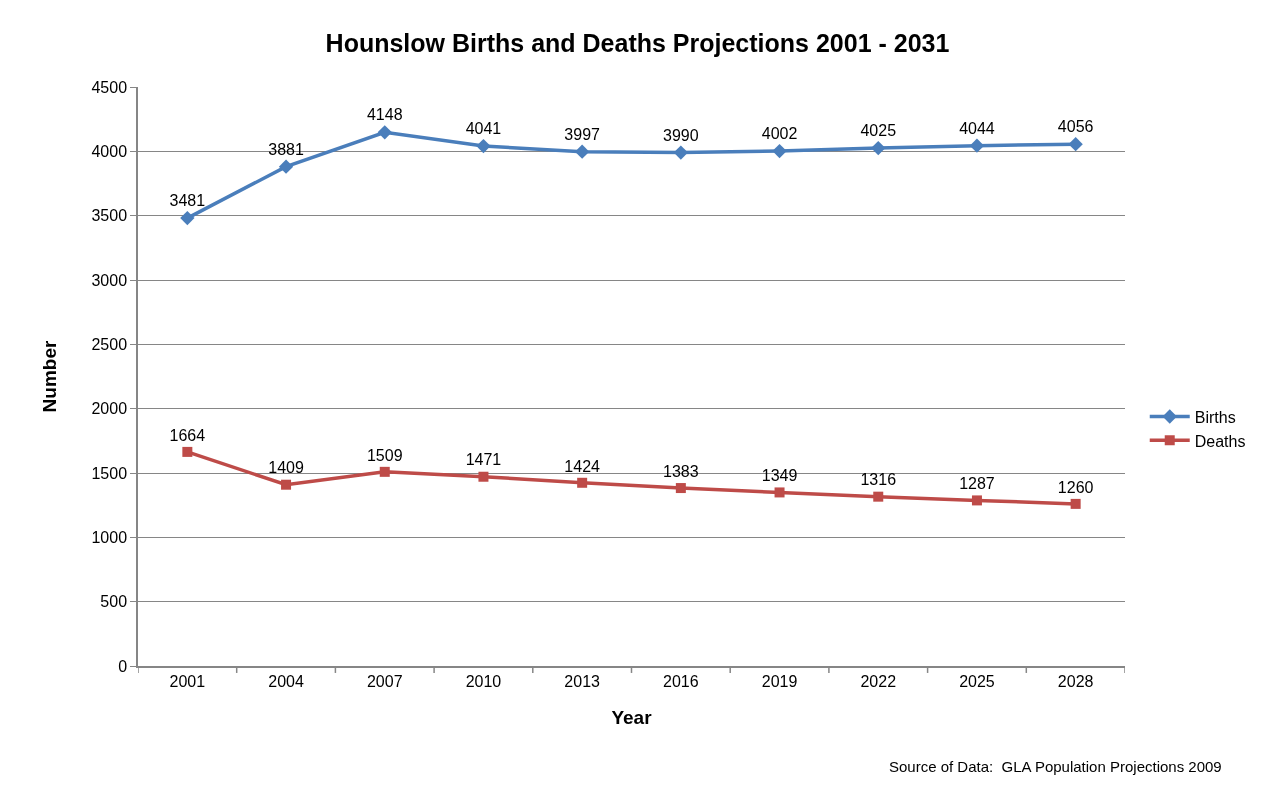  Describe the element at coordinates (1055, 766) in the screenshot. I see `source-note: Source of Data: GLA Population Projections 2009` at that location.